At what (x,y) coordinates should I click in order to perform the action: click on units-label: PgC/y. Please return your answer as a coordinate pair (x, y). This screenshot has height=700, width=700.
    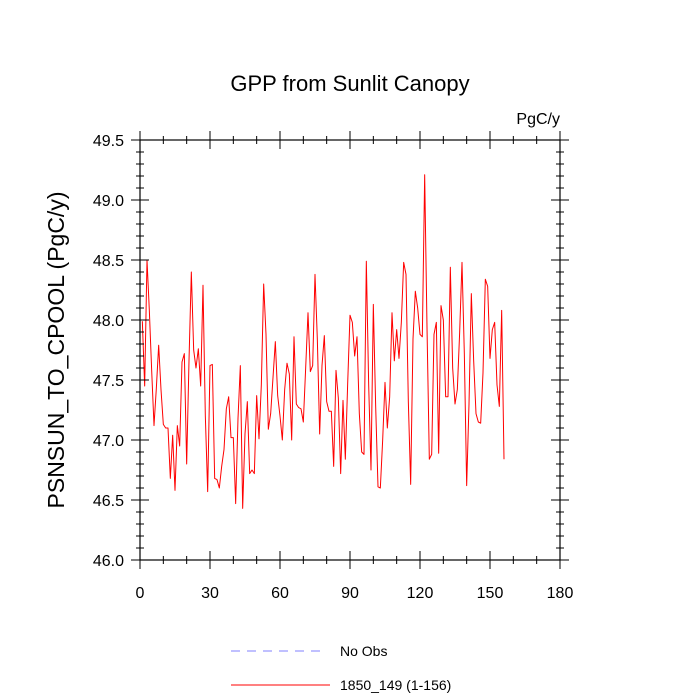
    Looking at the image, I should click on (538, 119).